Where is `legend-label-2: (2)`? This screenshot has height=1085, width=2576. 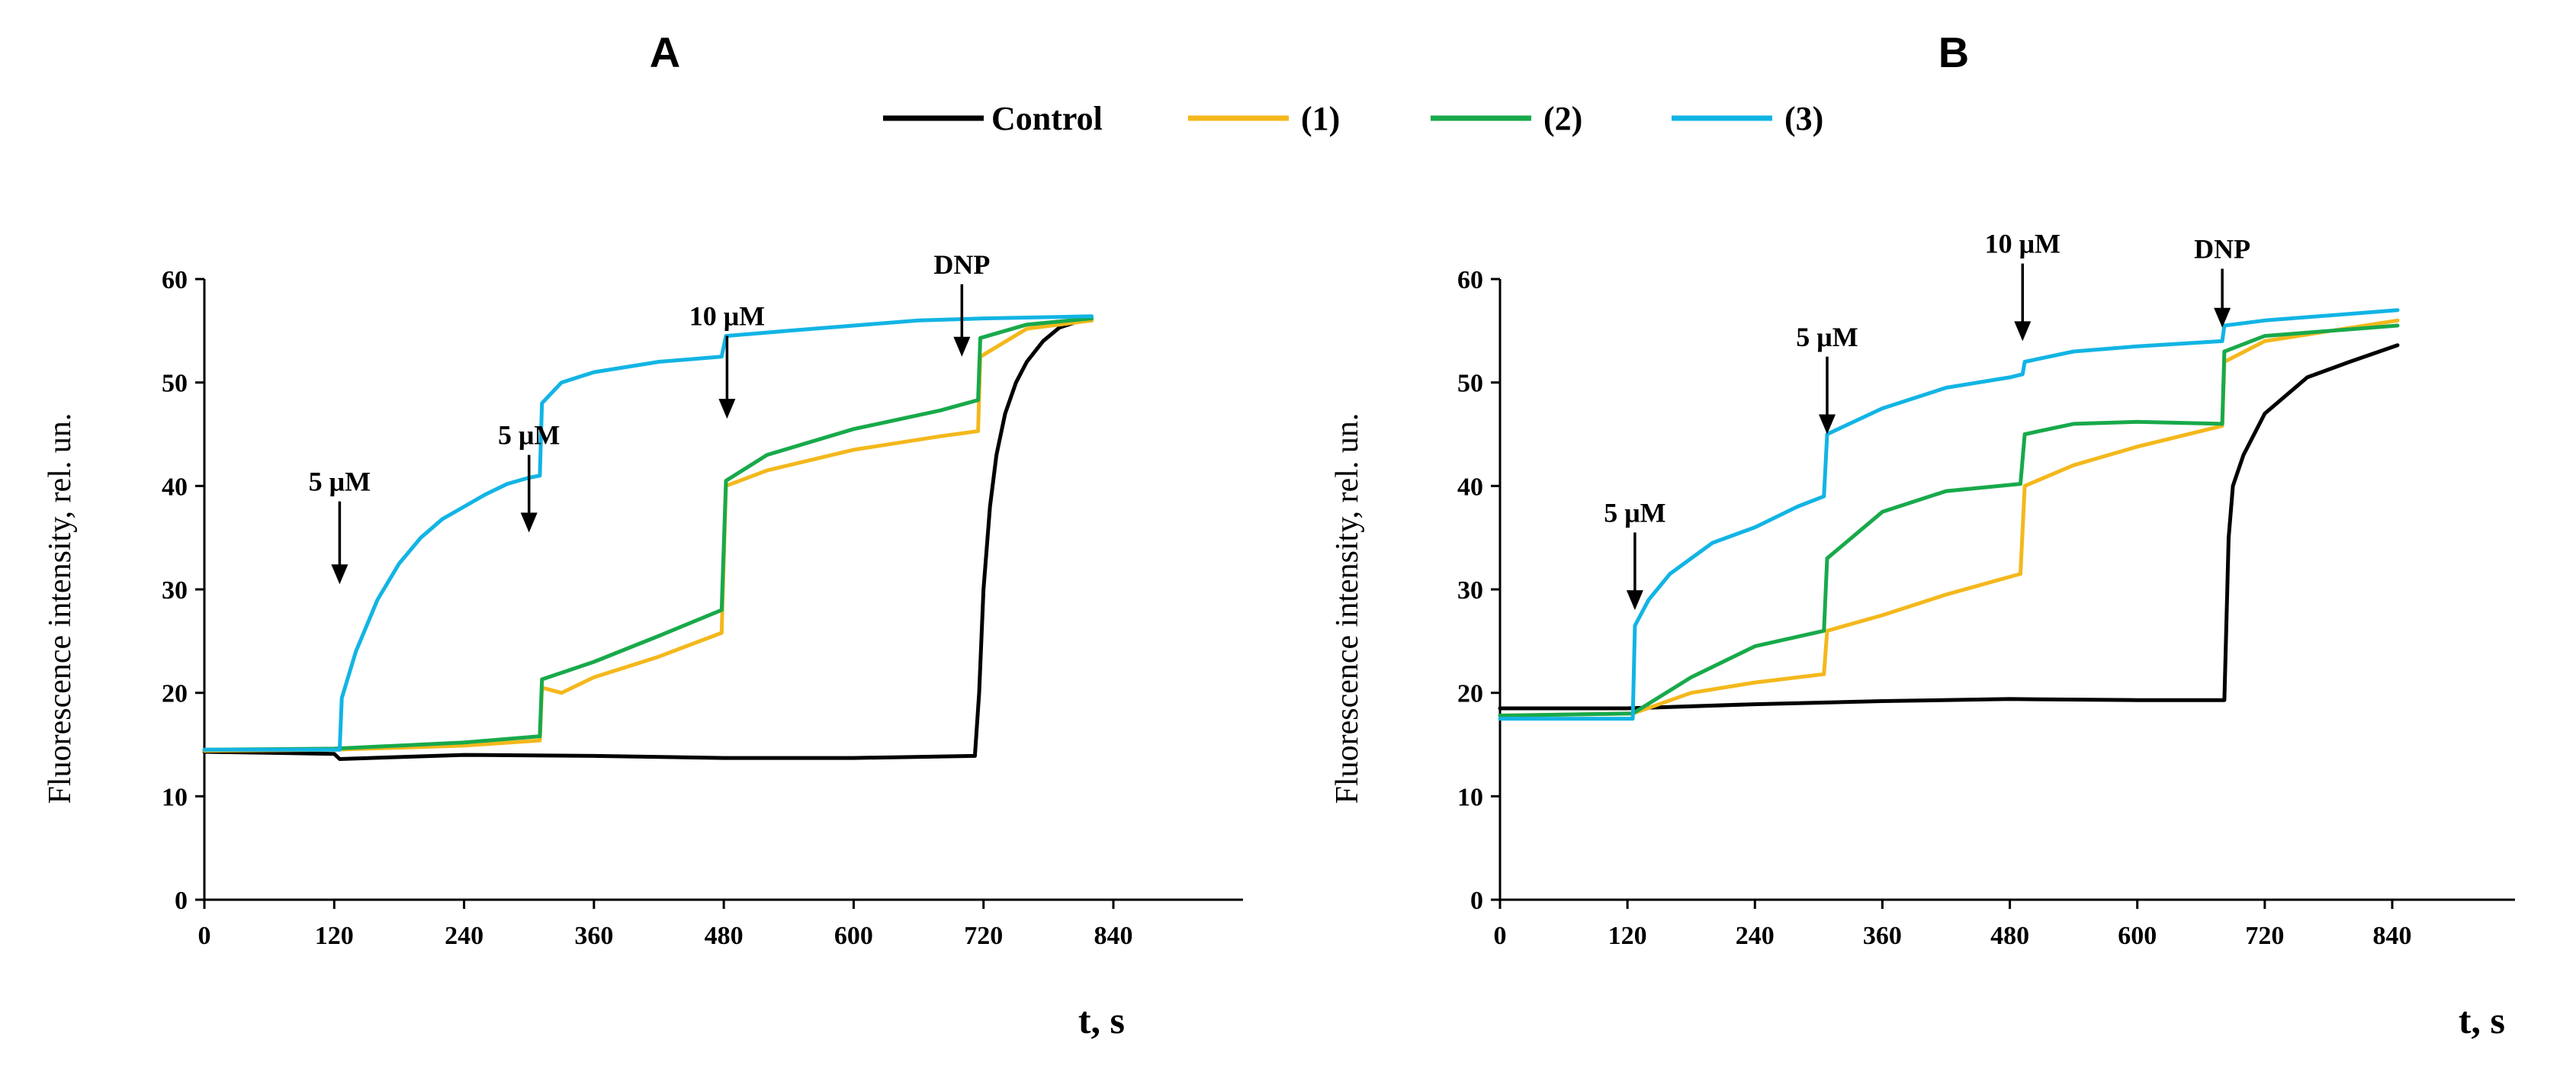 legend-label-2: (2) is located at coordinates (1562, 118).